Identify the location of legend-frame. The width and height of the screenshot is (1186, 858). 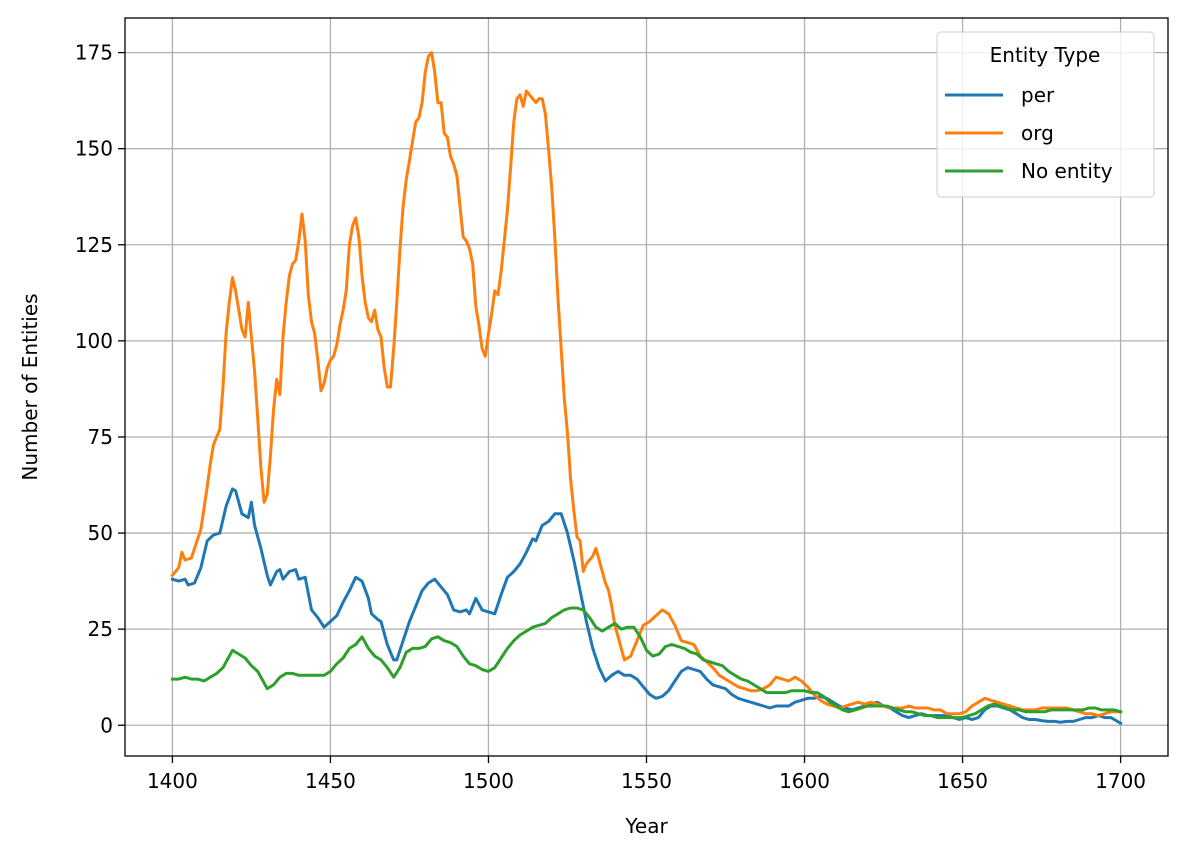
(1045, 114).